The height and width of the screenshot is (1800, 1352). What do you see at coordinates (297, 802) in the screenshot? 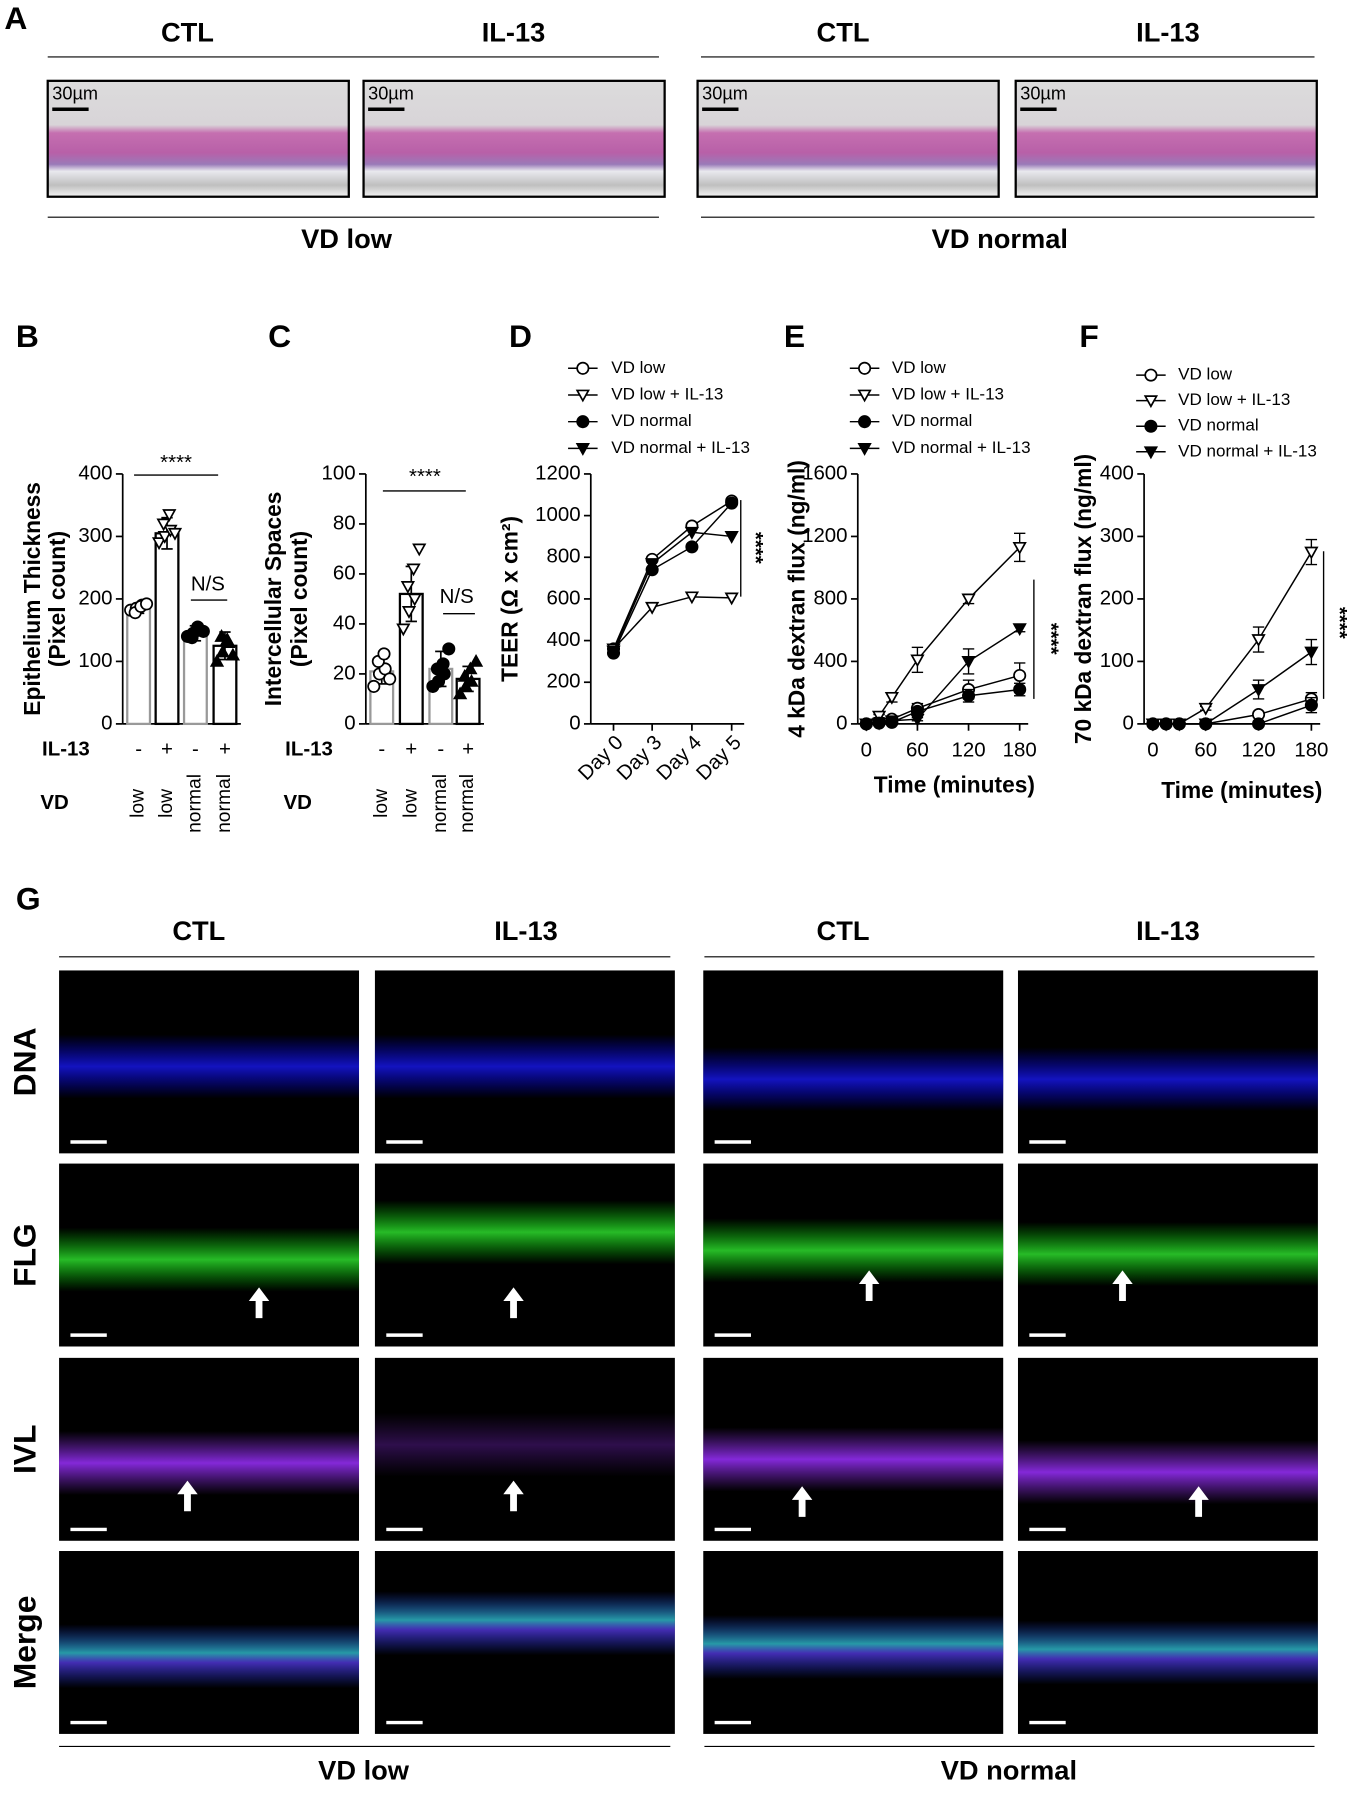
I see `row-label: VD` at bounding box center [297, 802].